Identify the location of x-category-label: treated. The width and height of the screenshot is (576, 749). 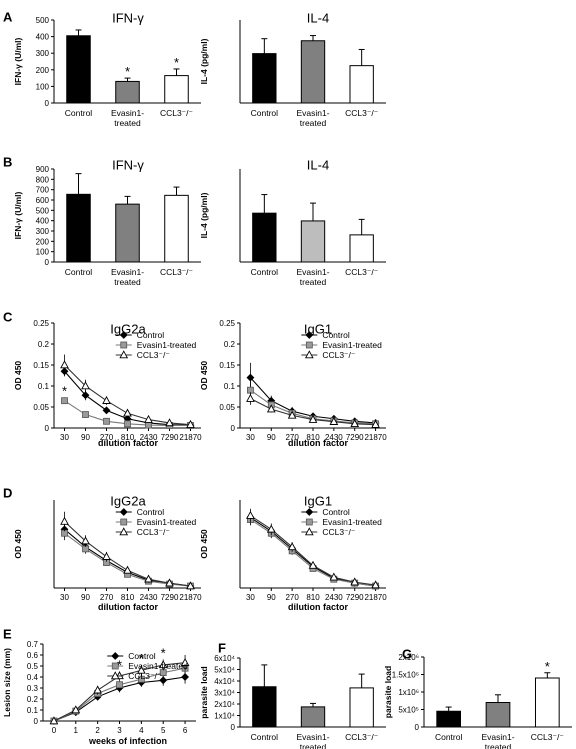
(127, 282).